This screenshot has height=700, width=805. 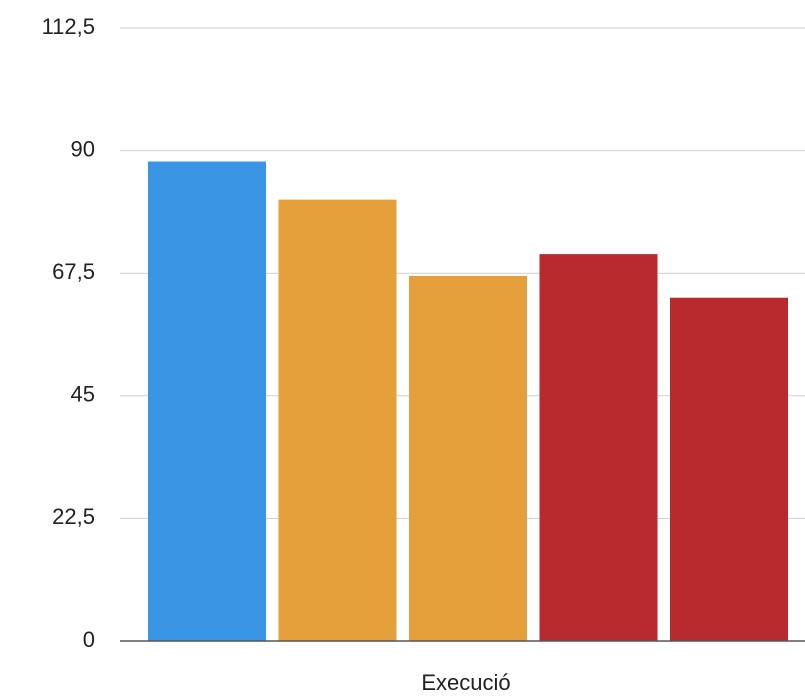 What do you see at coordinates (465, 682) in the screenshot?
I see `x-axis-label: Execució` at bounding box center [465, 682].